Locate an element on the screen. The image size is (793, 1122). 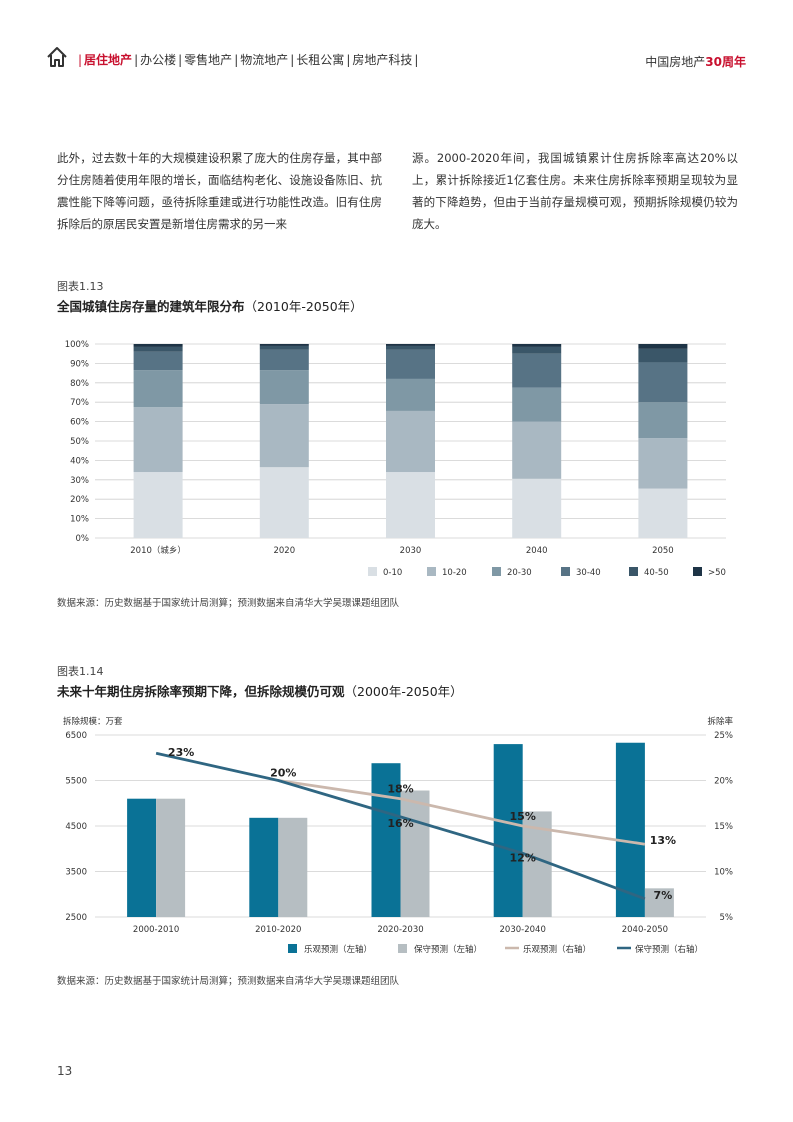
figure2-title: 未来十年期住房拆除率预期下降，但拆除规模仍可观（2000年-2050年） is located at coordinates (260, 690).